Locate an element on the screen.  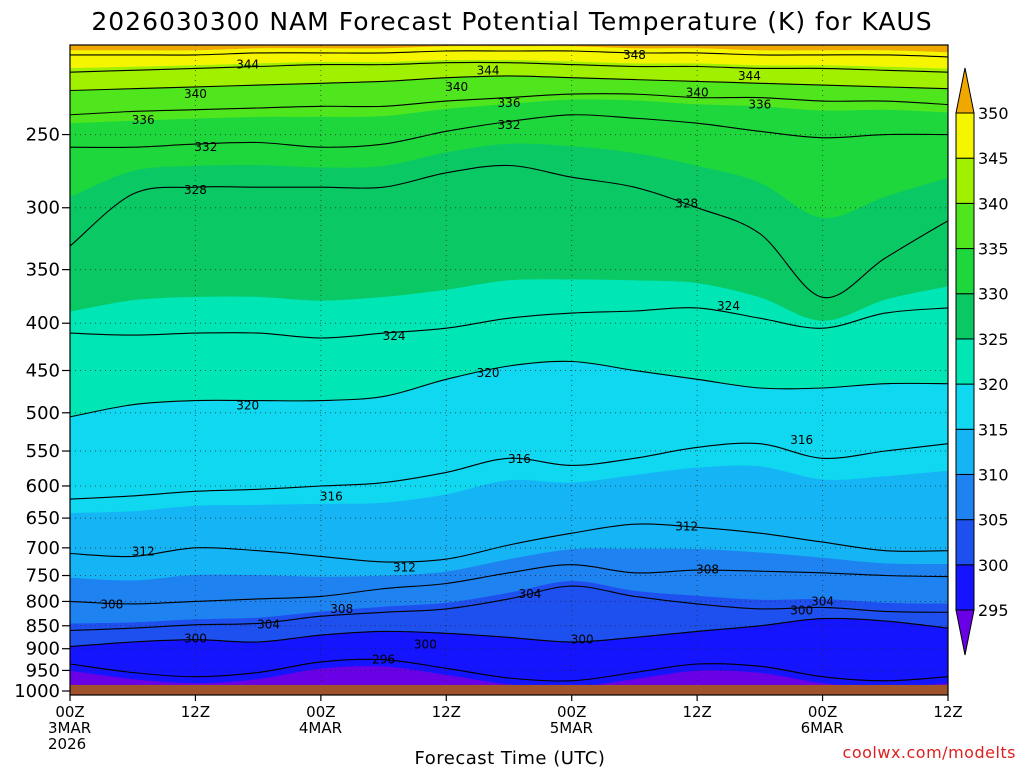
y-tick-label: 700 is located at coordinates (43, 548).